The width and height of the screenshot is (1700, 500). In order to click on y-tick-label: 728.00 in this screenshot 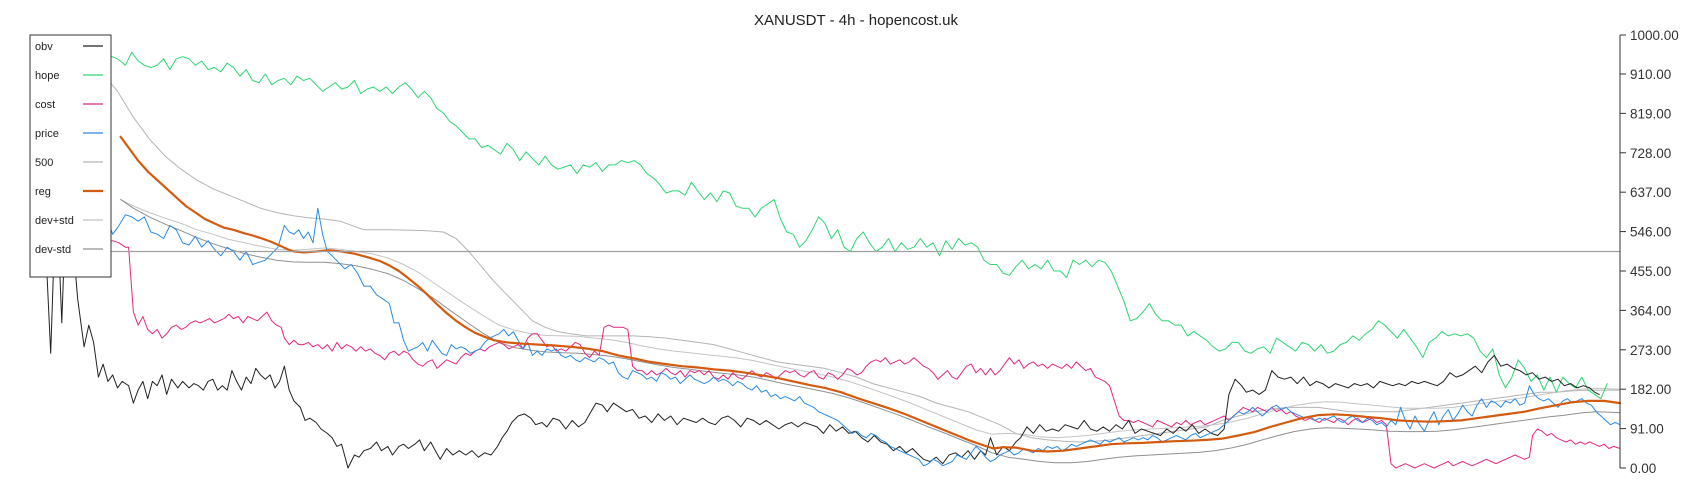, I will do `click(1650, 153)`.